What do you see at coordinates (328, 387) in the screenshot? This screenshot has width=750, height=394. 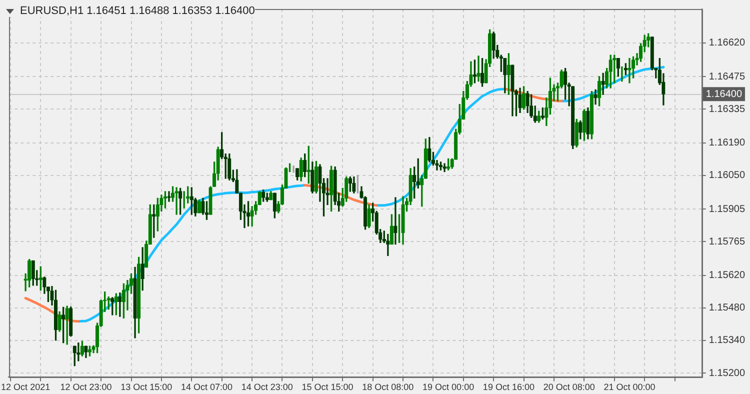 I see `x-tick-label: 15 Oct 15:00` at bounding box center [328, 387].